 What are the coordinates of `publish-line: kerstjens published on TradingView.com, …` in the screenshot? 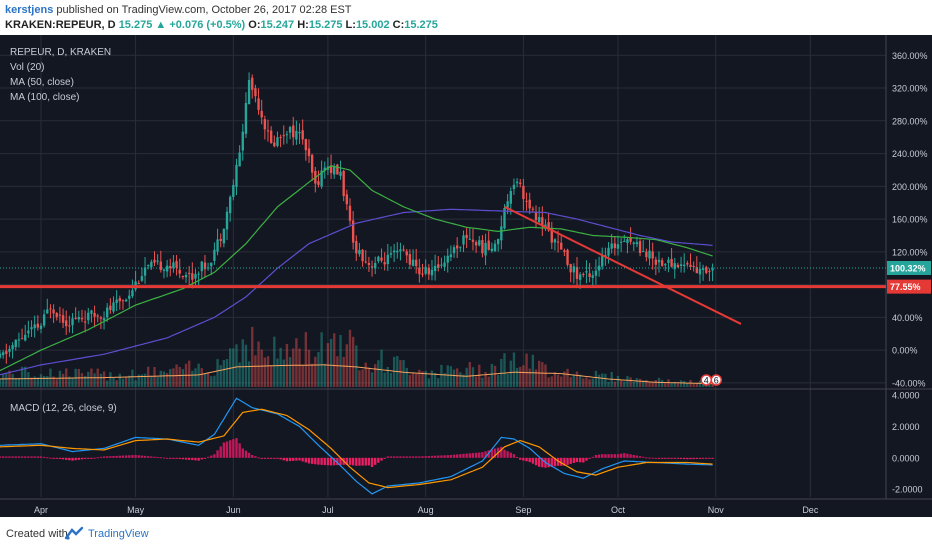 It's located at (178, 10).